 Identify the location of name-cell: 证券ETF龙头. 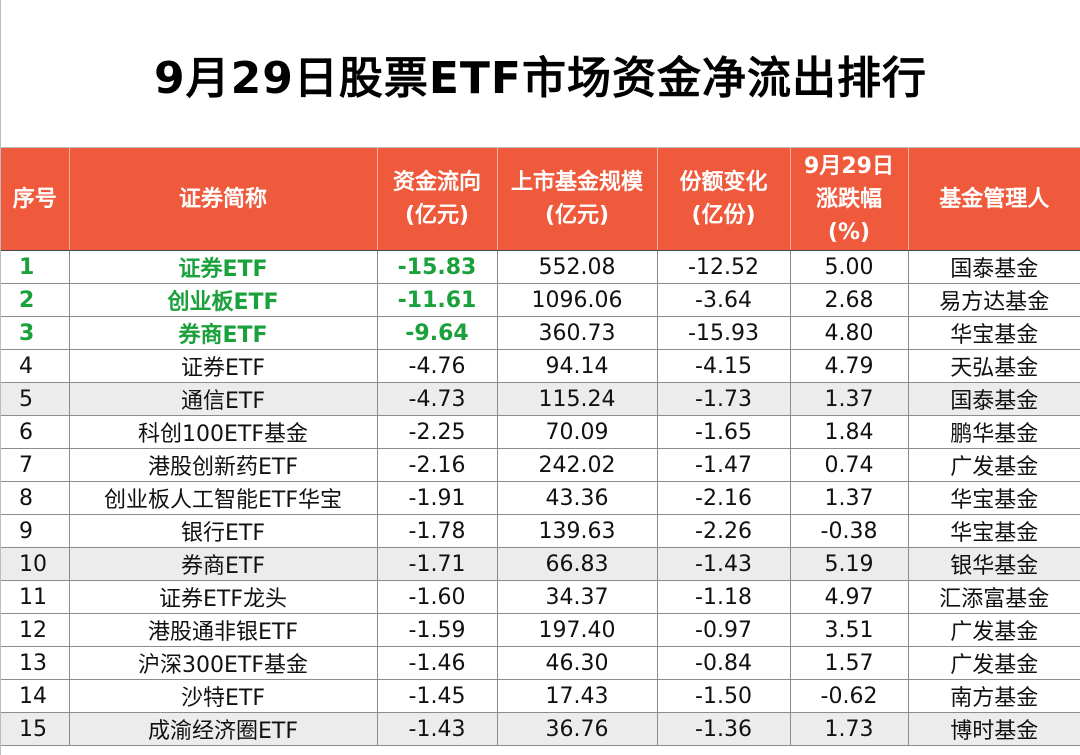
(223, 597).